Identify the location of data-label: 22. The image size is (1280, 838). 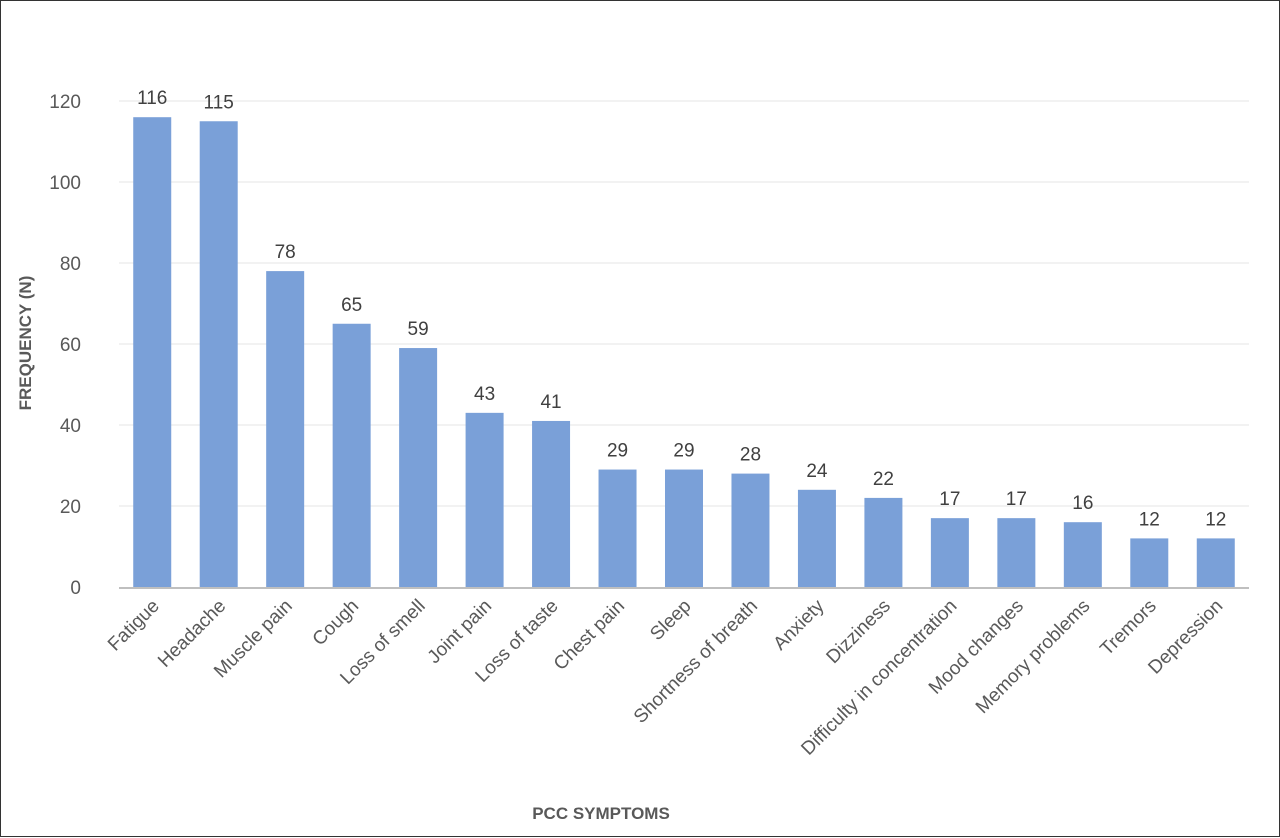
(883, 479).